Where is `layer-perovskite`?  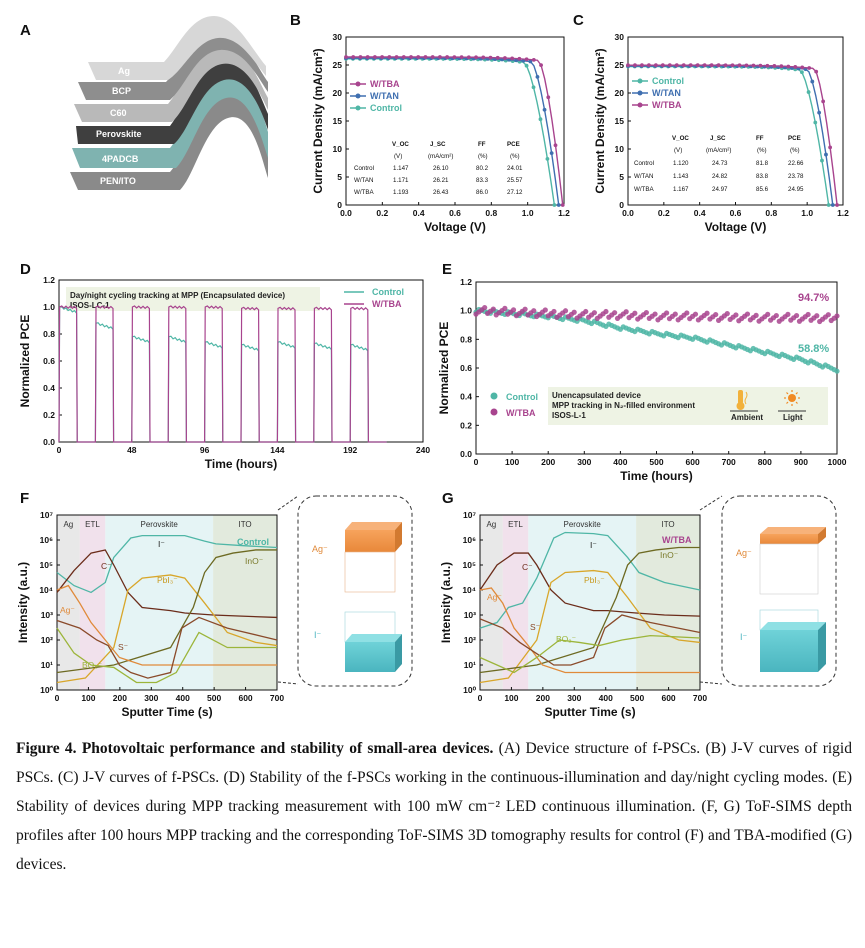
layer-perovskite is located at coordinates (172, 98).